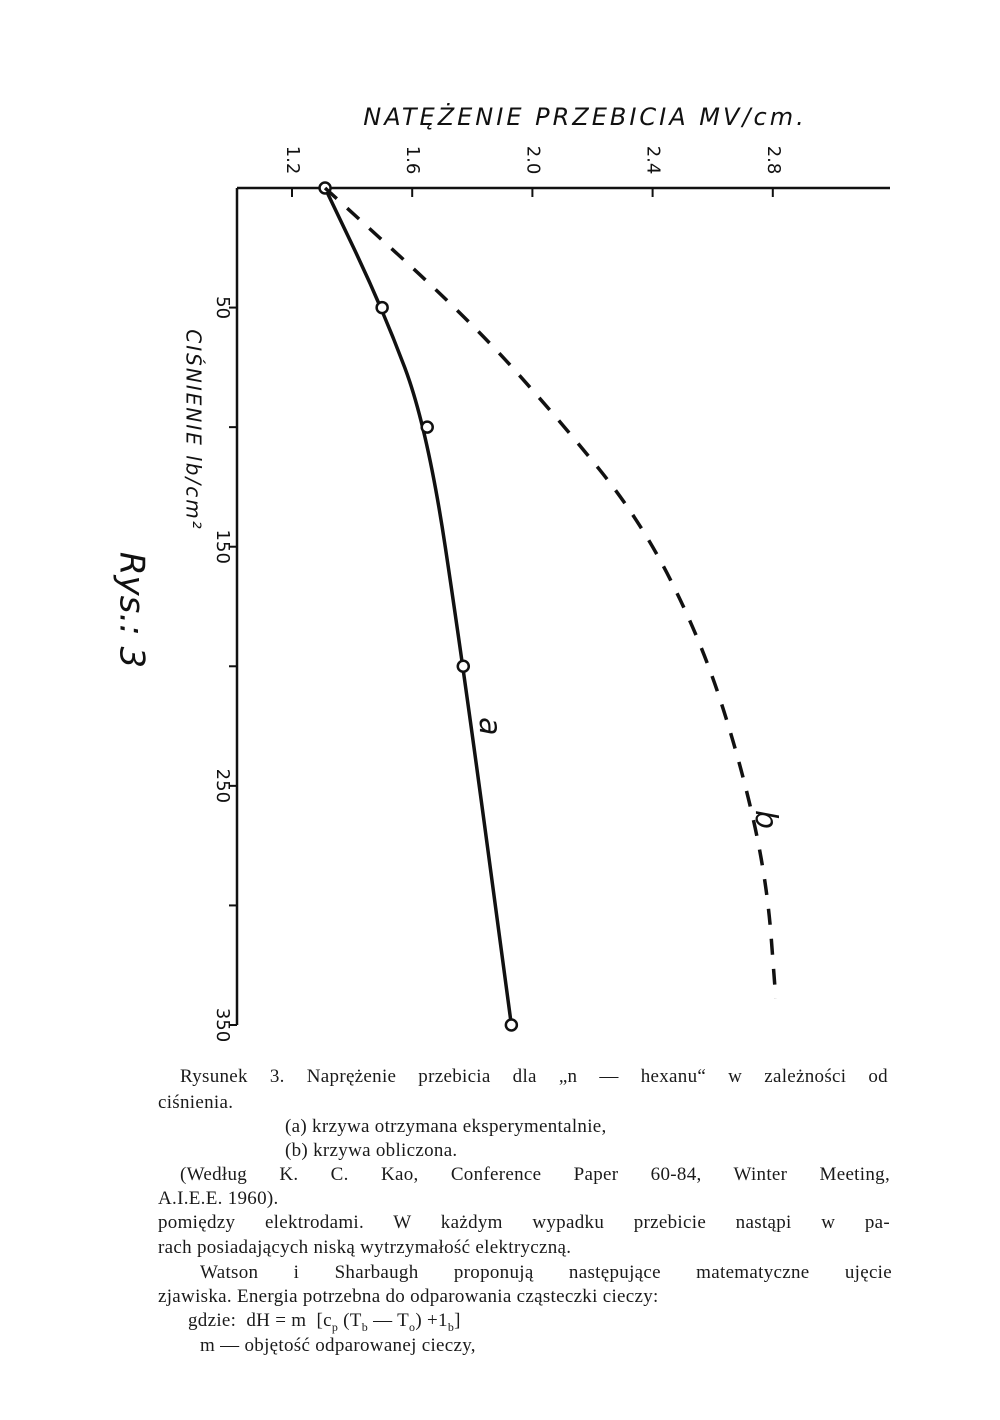 The width and height of the screenshot is (1000, 1420). What do you see at coordinates (418, 606) in the screenshot?
I see `series-line` at bounding box center [418, 606].